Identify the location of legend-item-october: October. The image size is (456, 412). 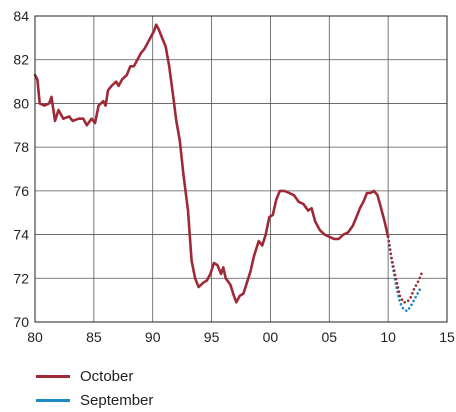
(94, 376).